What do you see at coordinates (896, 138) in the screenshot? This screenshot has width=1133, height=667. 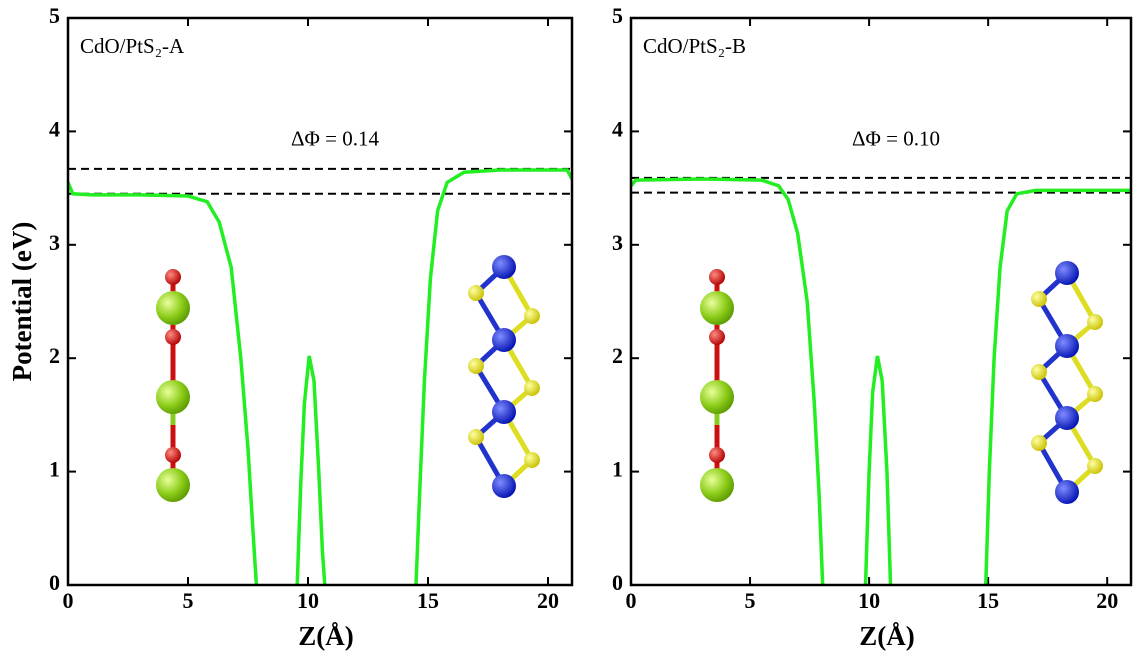 I see `delta-phi-label: ΔΦ = 0.10` at bounding box center [896, 138].